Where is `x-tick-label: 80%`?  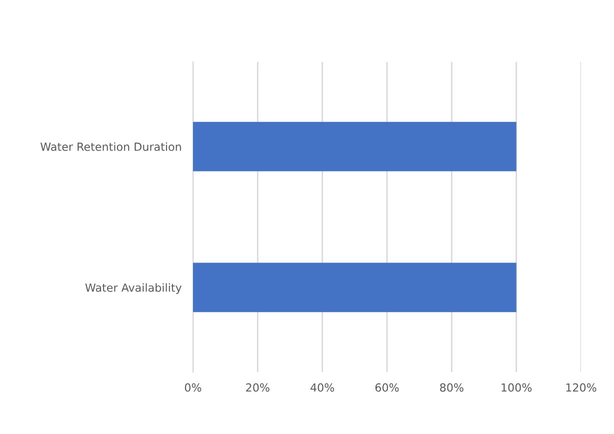
x-tick-label: 80% is located at coordinates (452, 387).